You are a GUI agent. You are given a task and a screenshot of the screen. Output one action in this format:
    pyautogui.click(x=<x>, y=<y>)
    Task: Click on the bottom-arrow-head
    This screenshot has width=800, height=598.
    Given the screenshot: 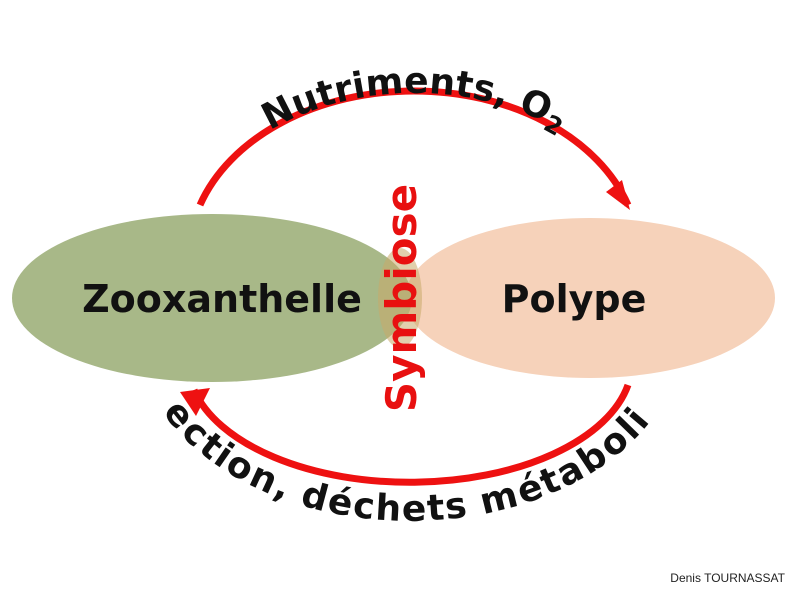 What is the action you would take?
    pyautogui.click(x=195, y=402)
    